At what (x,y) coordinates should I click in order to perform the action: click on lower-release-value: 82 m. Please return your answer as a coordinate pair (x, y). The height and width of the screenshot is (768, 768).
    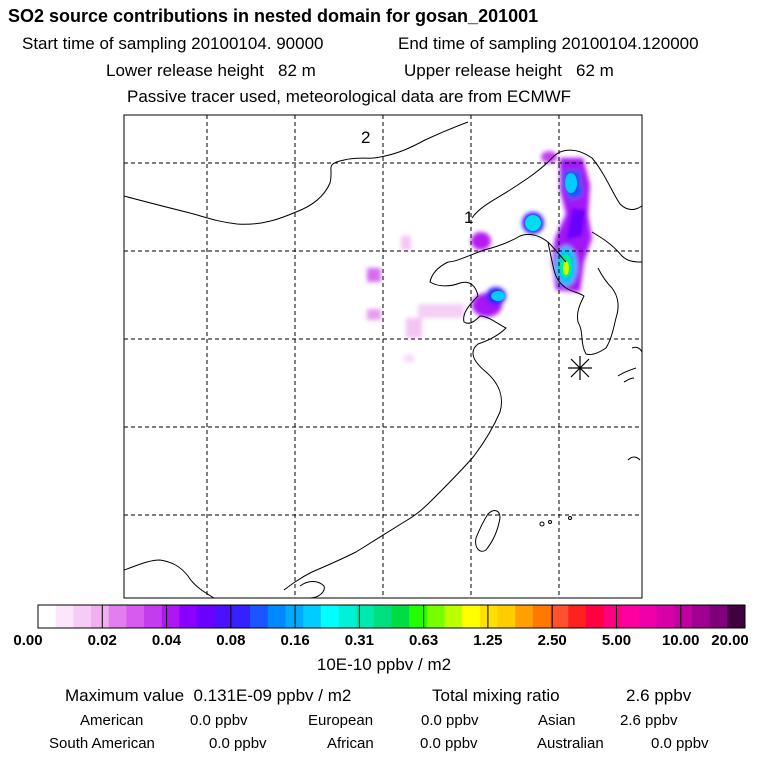
    Looking at the image, I should click on (297, 70).